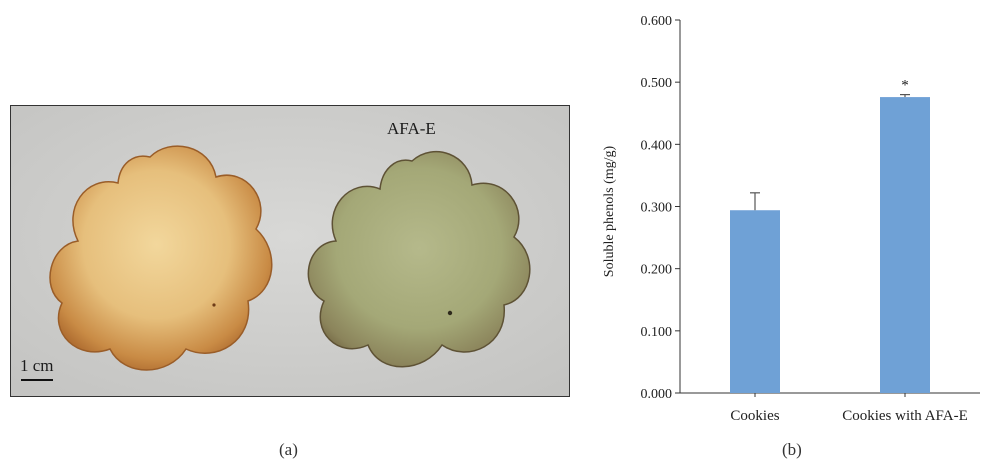  I want to click on y-tick-label: 0.200, so click(657, 270).